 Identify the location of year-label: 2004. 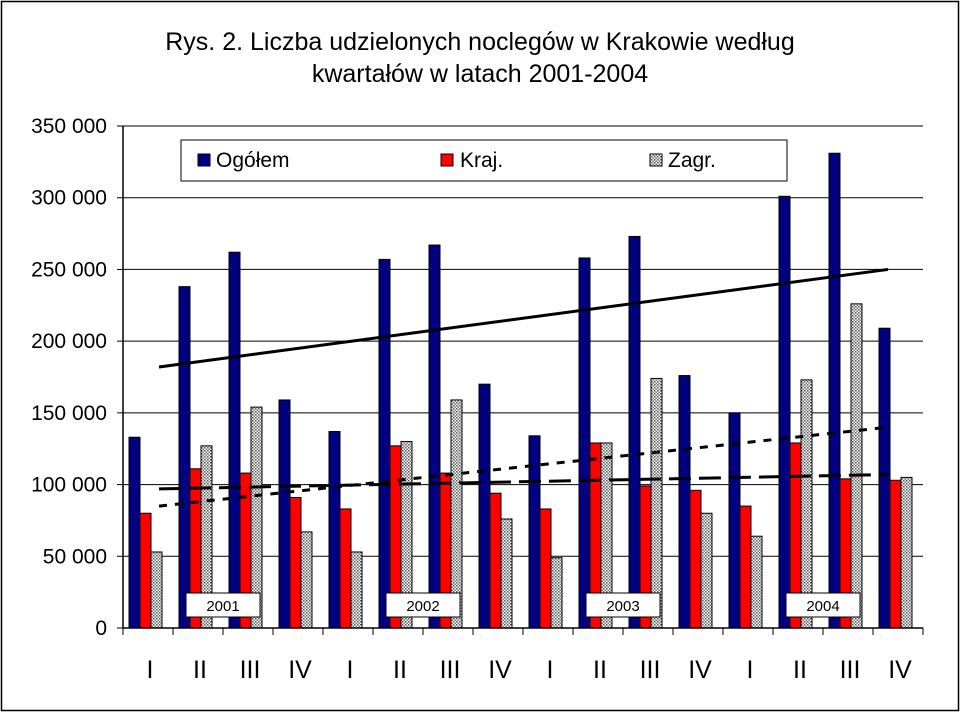
(822, 606).